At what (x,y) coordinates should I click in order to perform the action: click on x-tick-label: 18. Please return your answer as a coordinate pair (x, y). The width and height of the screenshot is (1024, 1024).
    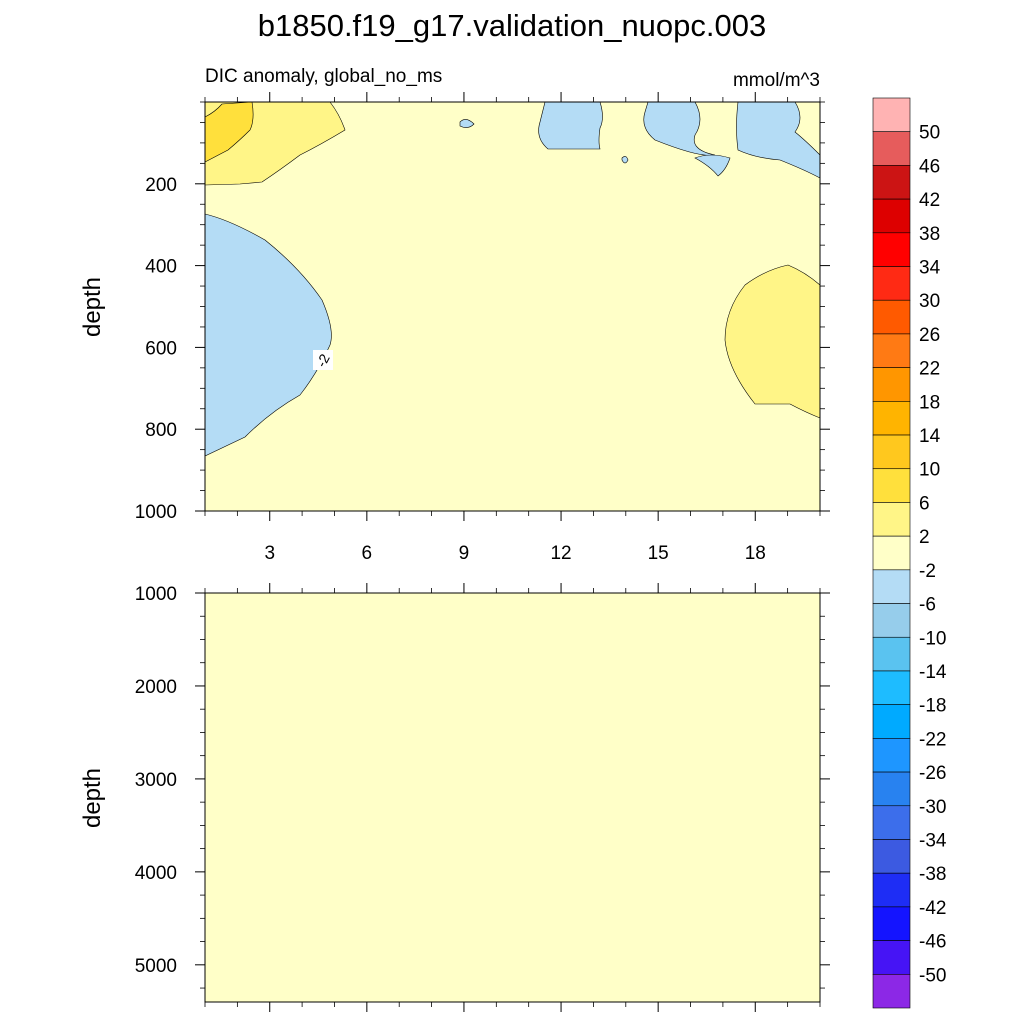
    Looking at the image, I should click on (755, 553).